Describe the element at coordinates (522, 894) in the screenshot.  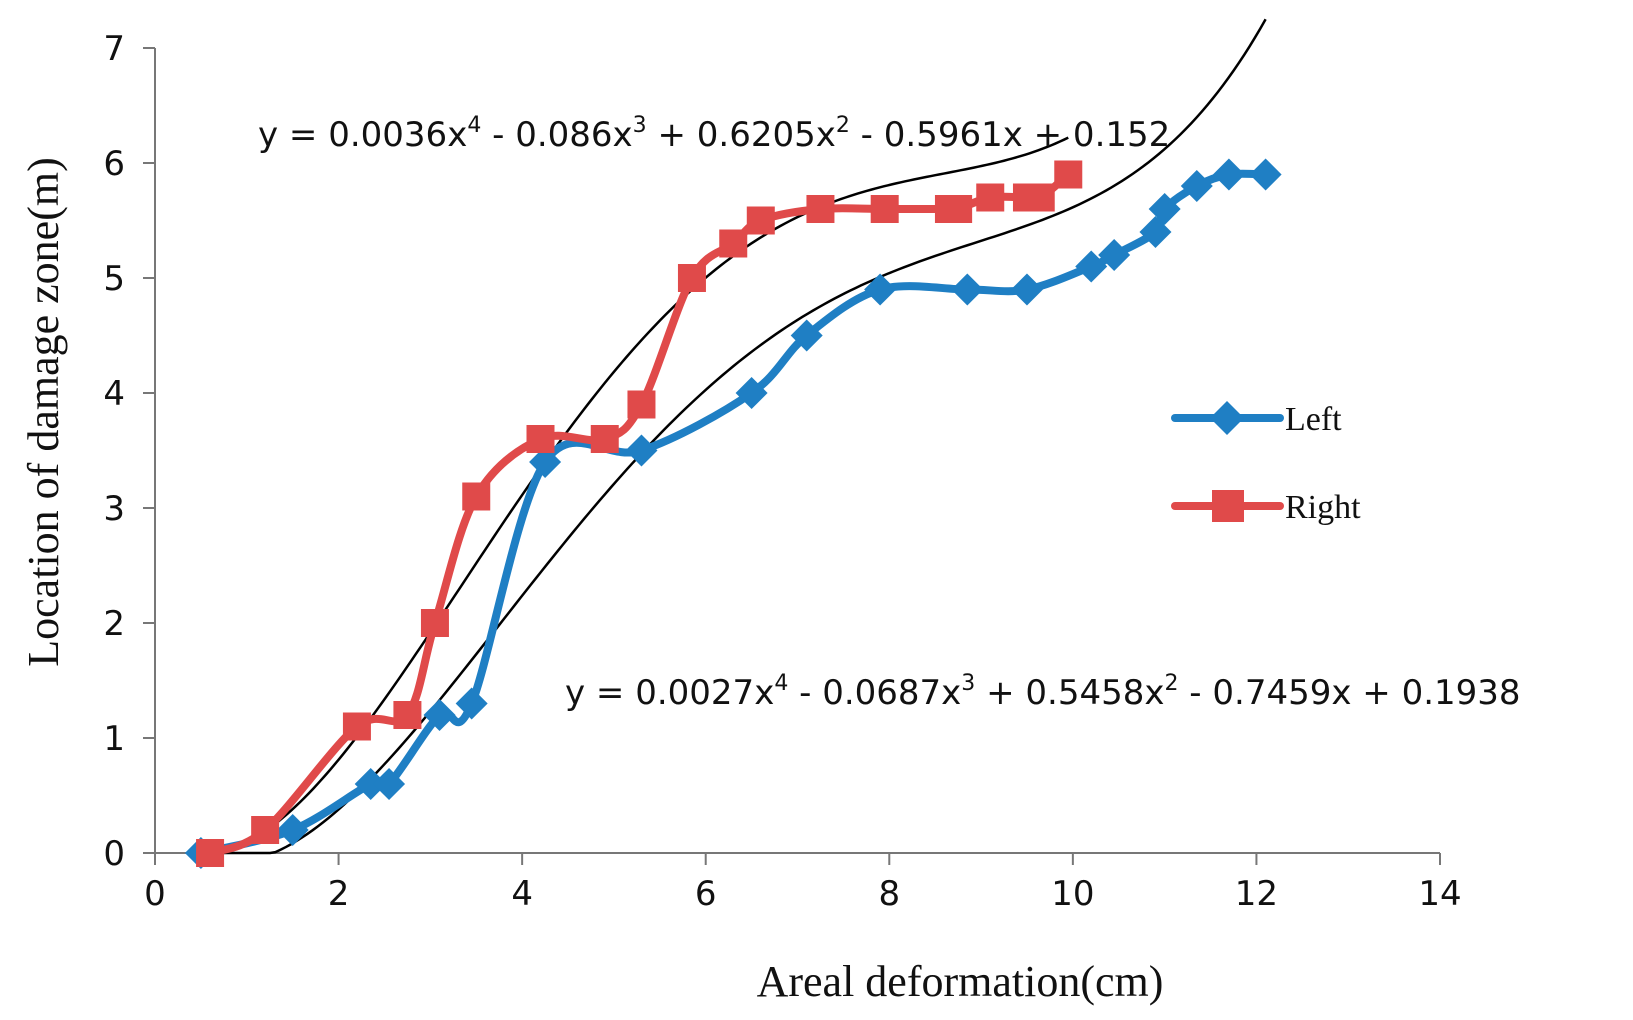
I see `x-tick-label: 4` at that location.